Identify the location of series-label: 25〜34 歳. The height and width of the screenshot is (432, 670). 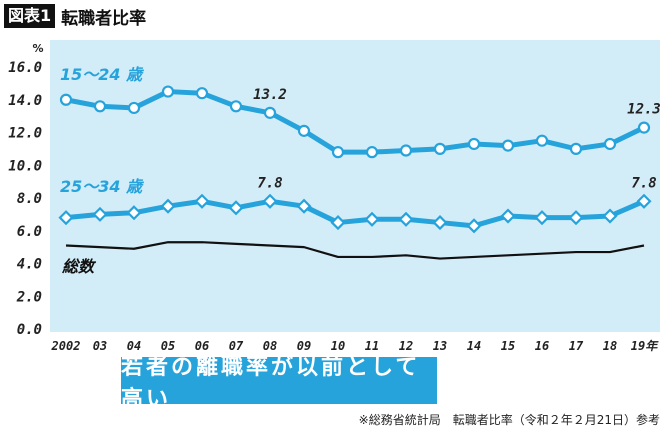
(102, 186).